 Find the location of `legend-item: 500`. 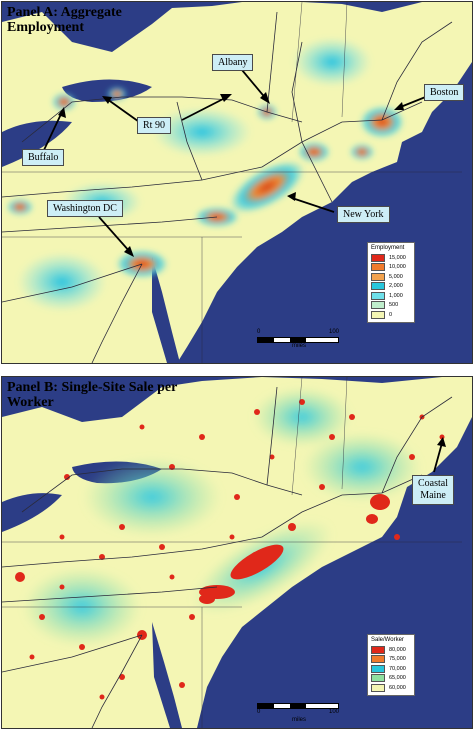

legend-item: 500 is located at coordinates (391, 306).